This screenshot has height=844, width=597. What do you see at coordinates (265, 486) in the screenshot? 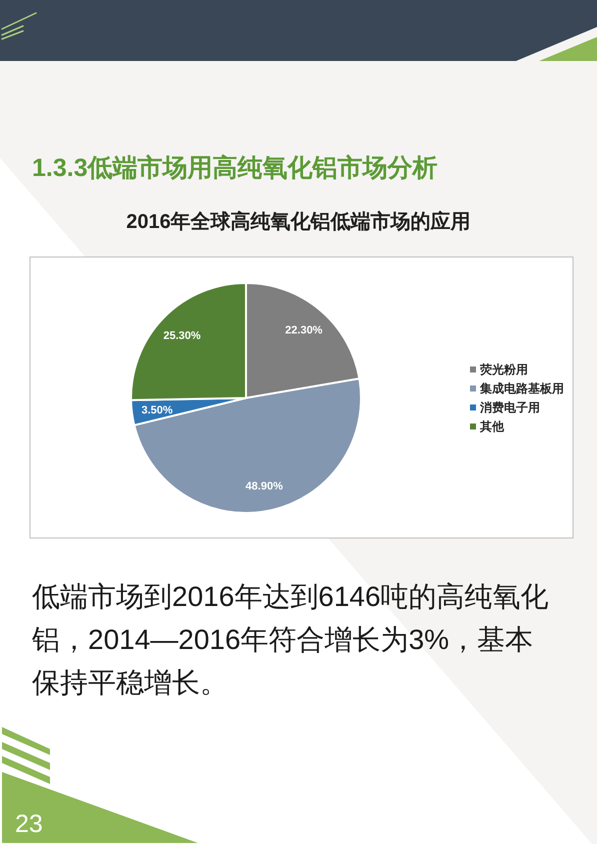
I see `data-label: 48.90%` at bounding box center [265, 486].